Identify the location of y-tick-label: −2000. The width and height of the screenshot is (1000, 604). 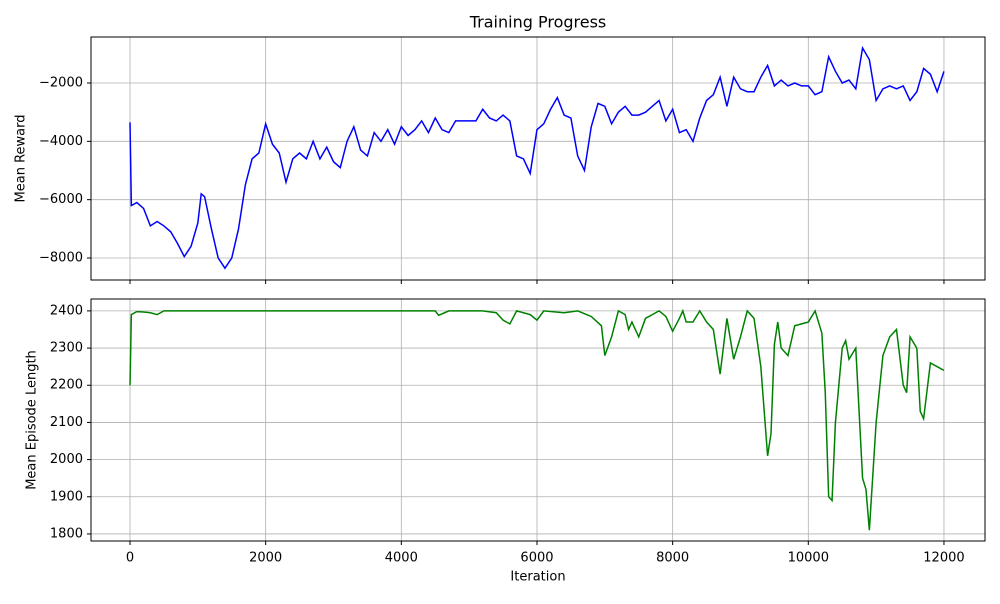
(61, 82).